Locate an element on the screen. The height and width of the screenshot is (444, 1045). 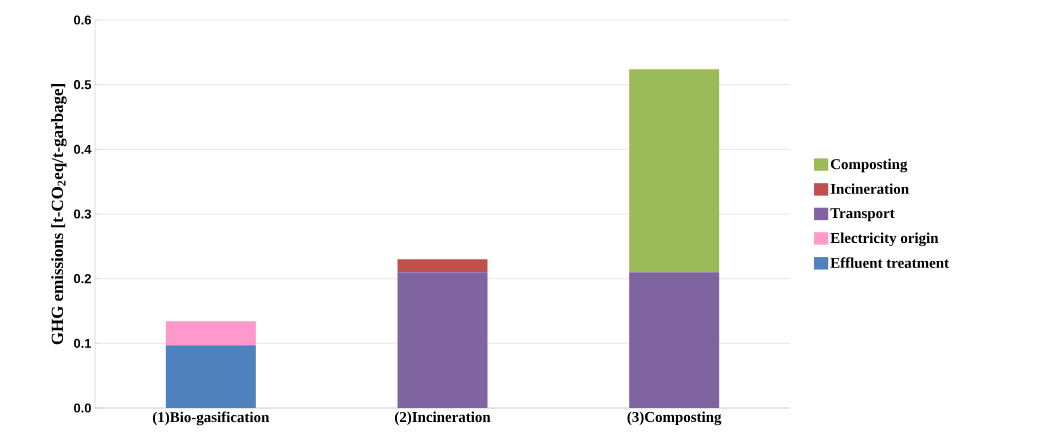
legend-label: Transport is located at coordinates (862, 215).